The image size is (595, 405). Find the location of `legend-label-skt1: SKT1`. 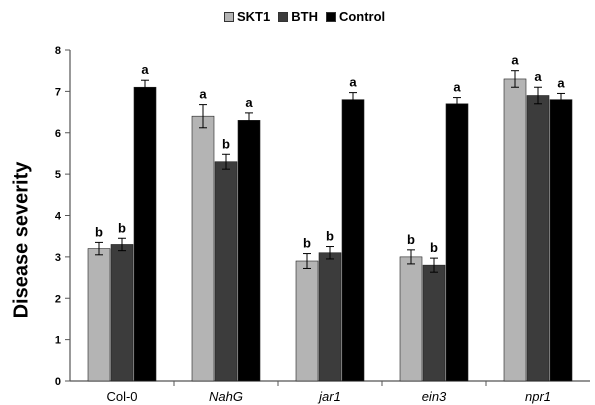

legend-label-skt1: SKT1 is located at coordinates (254, 16).